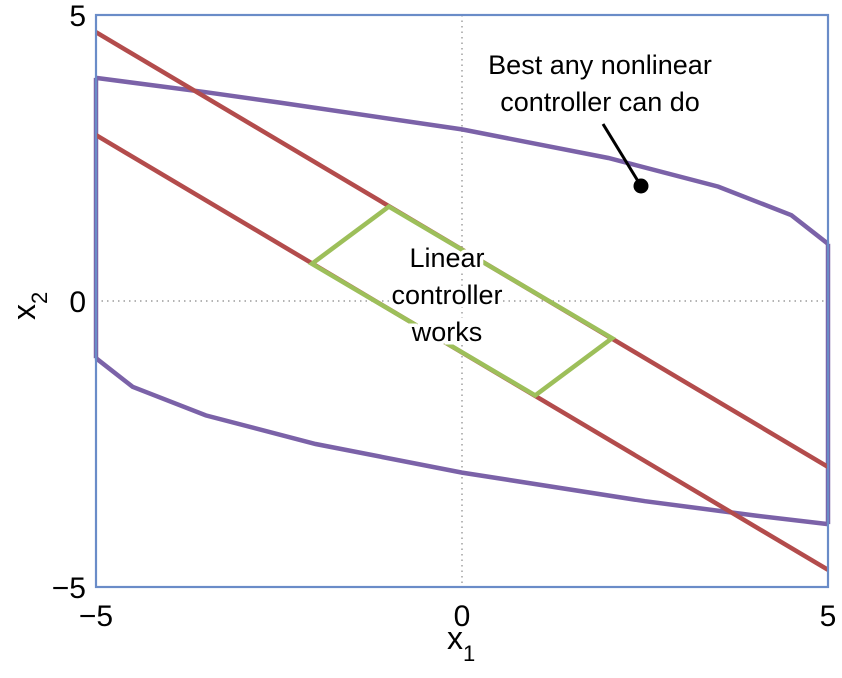 The image size is (842, 678). Describe the element at coordinates (462, 616) in the screenshot. I see `x-tick-label: 0` at that location.